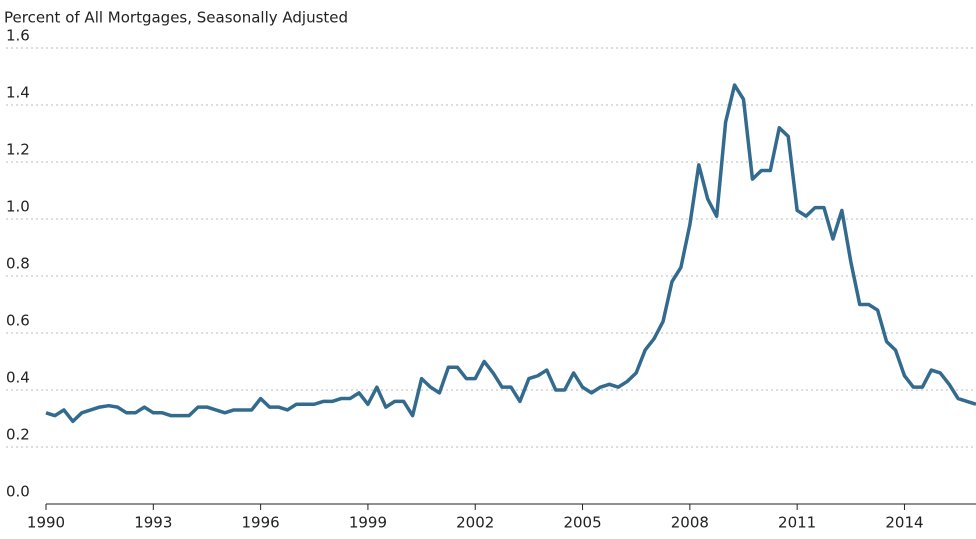 Image resolution: width=976 pixels, height=539 pixels. What do you see at coordinates (153, 523) in the screenshot?
I see `x-tick-label: 1993` at bounding box center [153, 523].